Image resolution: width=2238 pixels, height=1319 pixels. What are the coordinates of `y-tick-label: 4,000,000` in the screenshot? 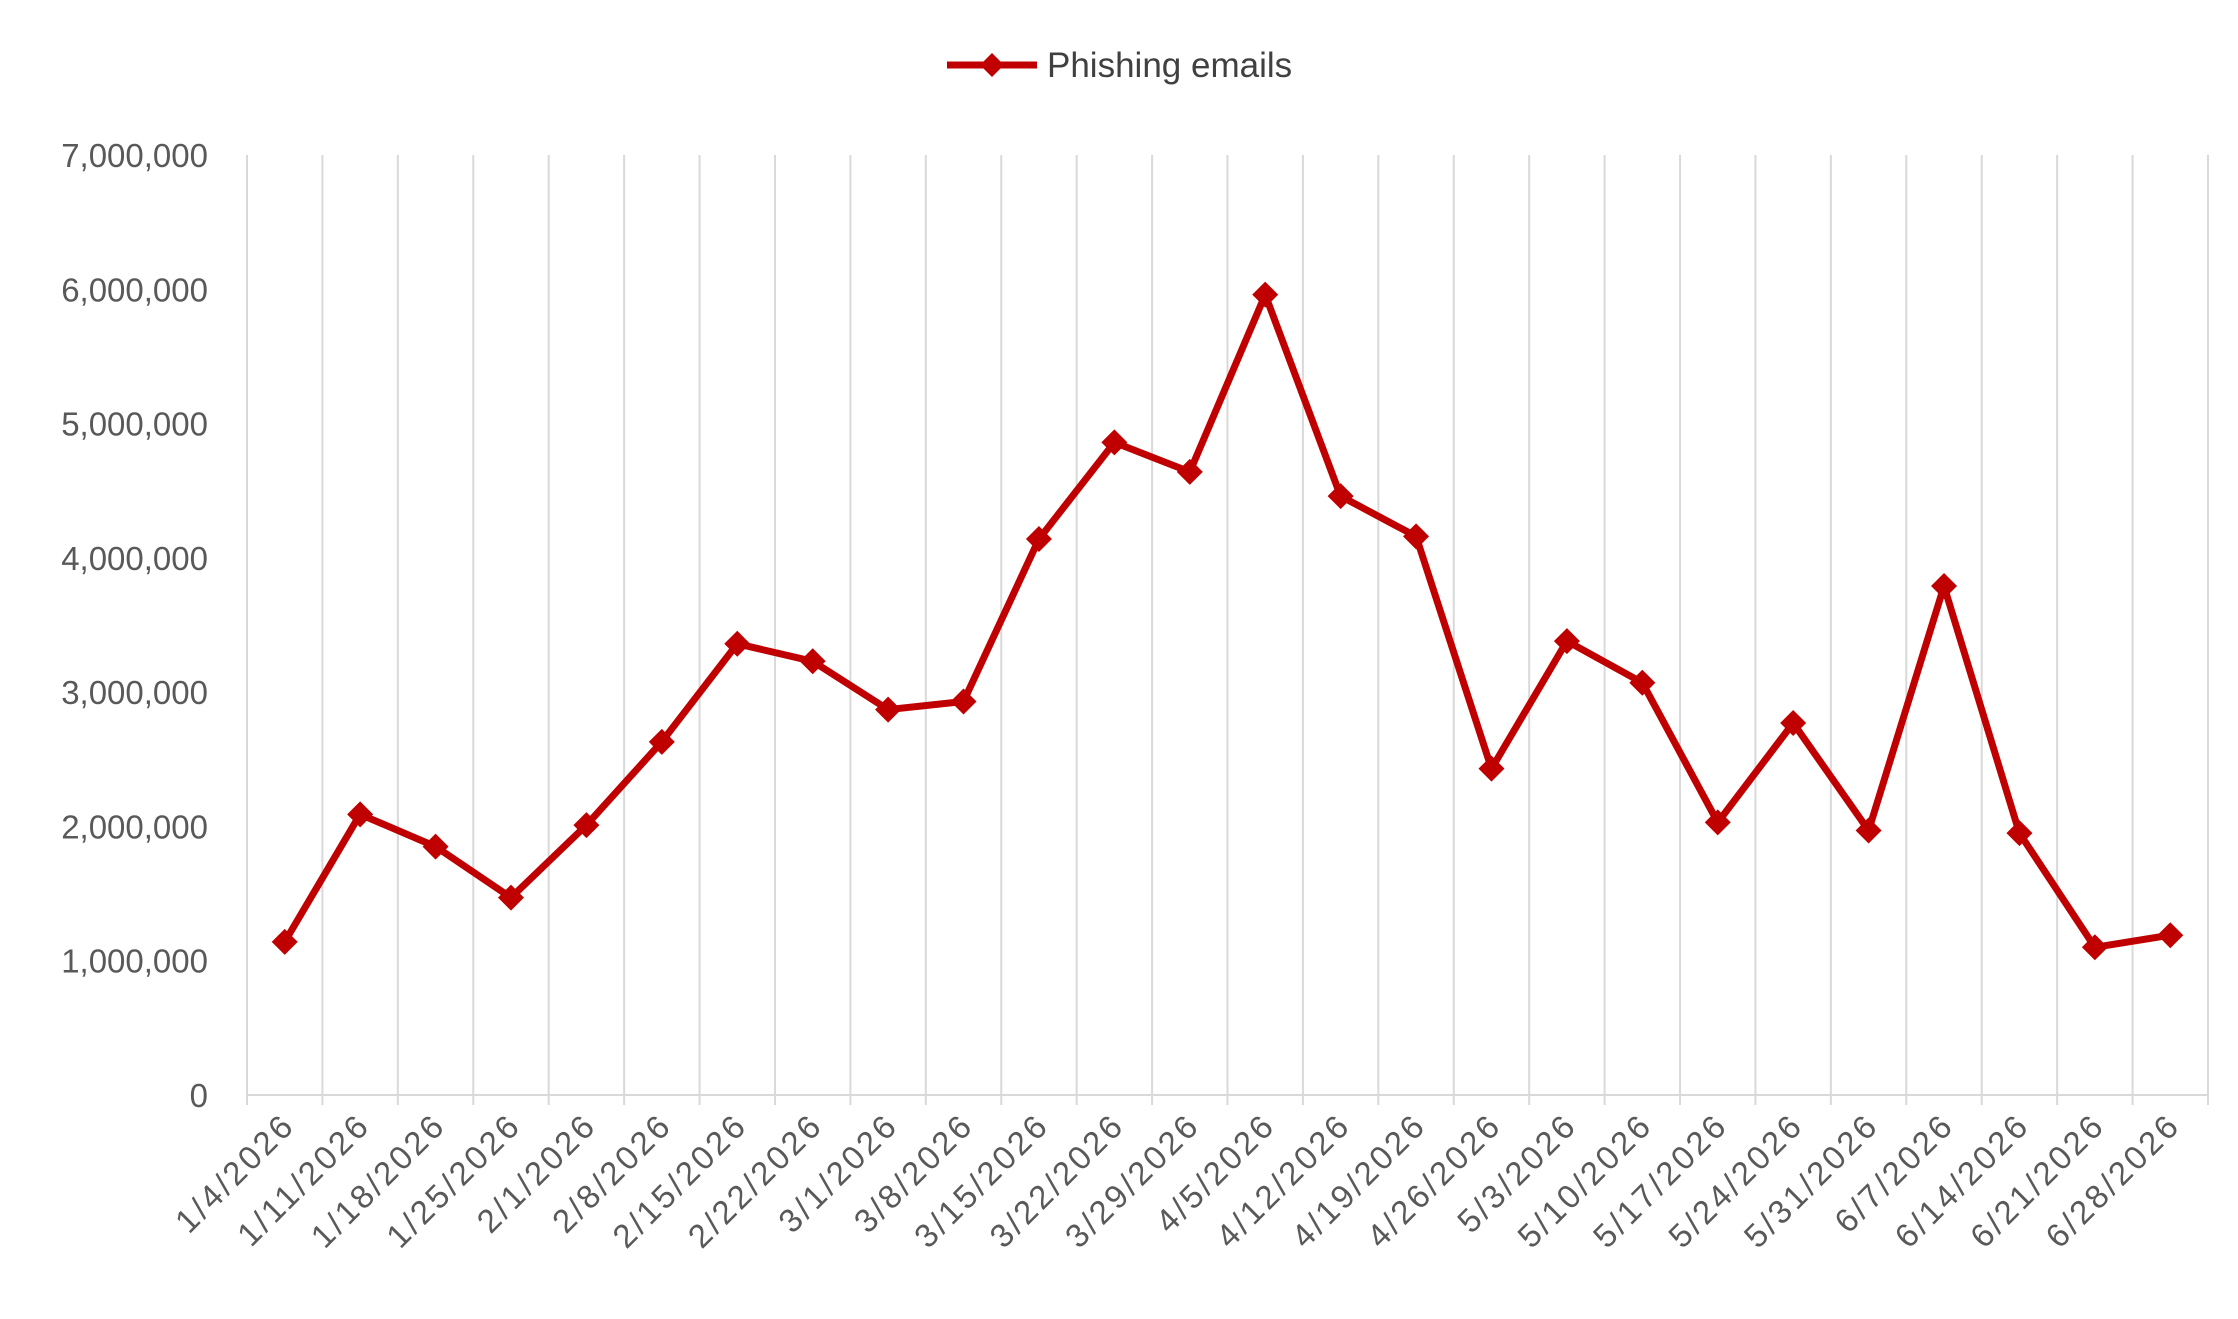 It's located at (134, 558).